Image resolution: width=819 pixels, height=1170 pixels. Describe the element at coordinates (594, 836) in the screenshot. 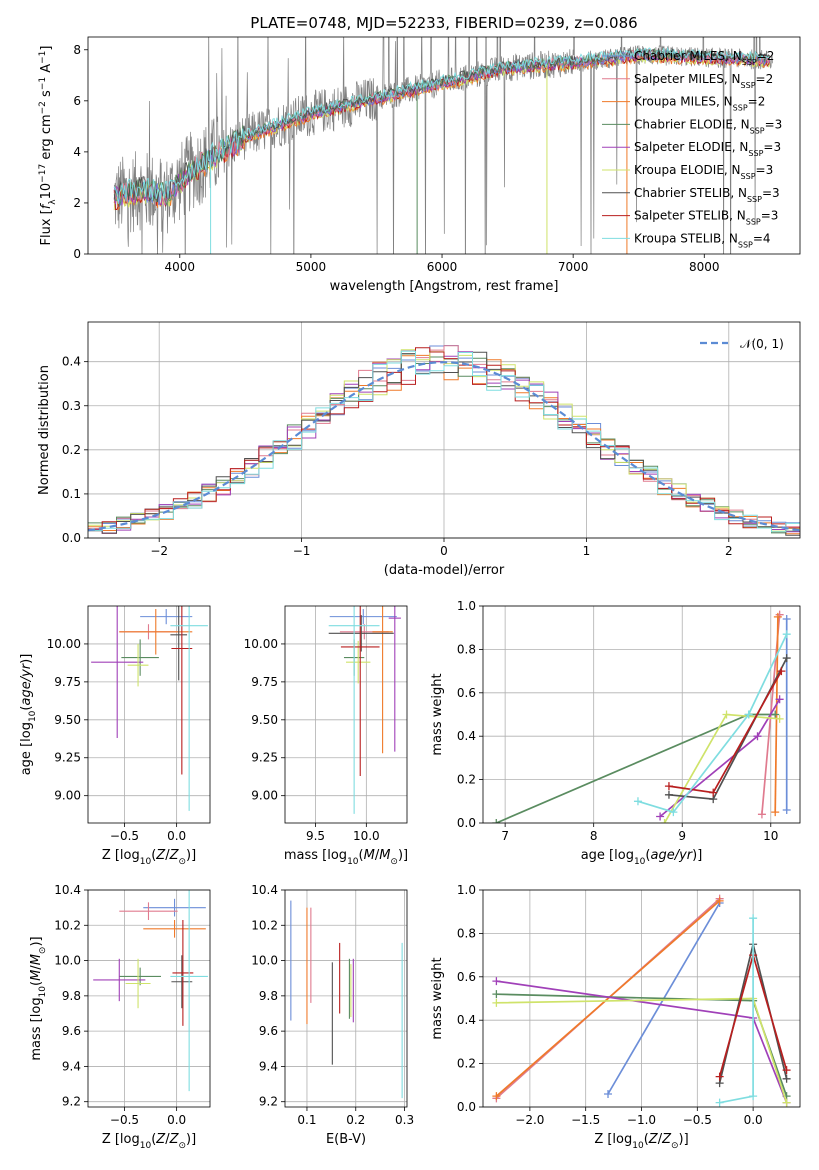

I see `x-tick-label: 8` at that location.